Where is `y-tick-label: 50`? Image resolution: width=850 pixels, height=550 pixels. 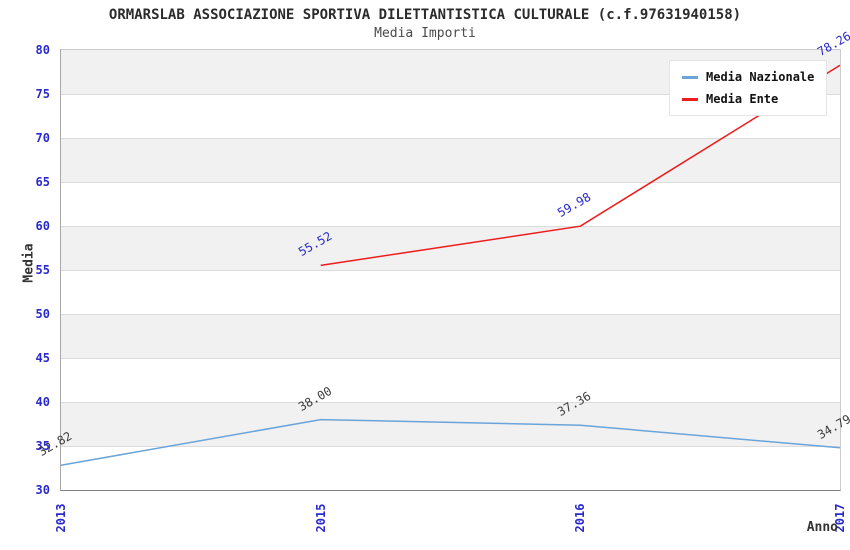
y-tick-label: 50 is located at coordinates (42, 314).